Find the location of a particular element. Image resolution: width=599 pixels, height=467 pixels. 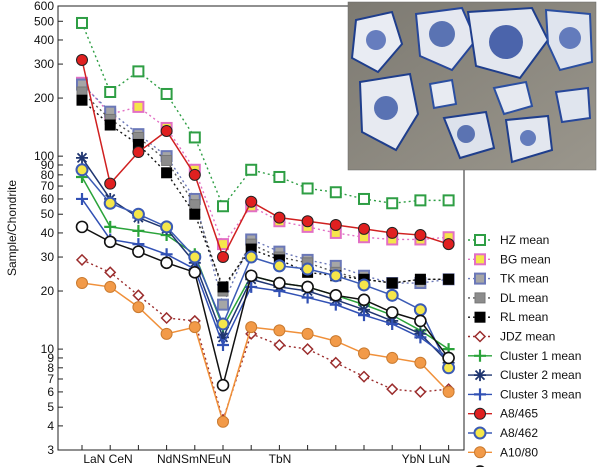

legend-label: A8/462 is located at coordinates (519, 433).